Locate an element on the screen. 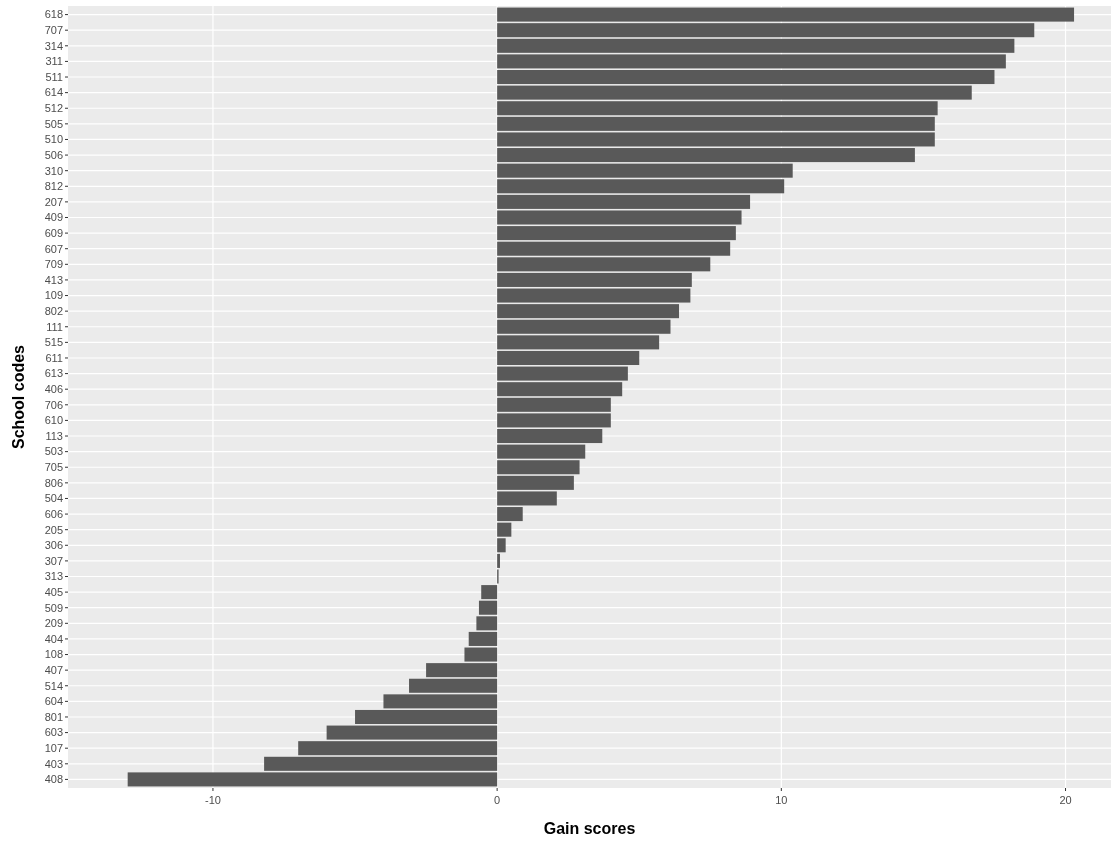  x-tick-label: -10 is located at coordinates (212, 800).